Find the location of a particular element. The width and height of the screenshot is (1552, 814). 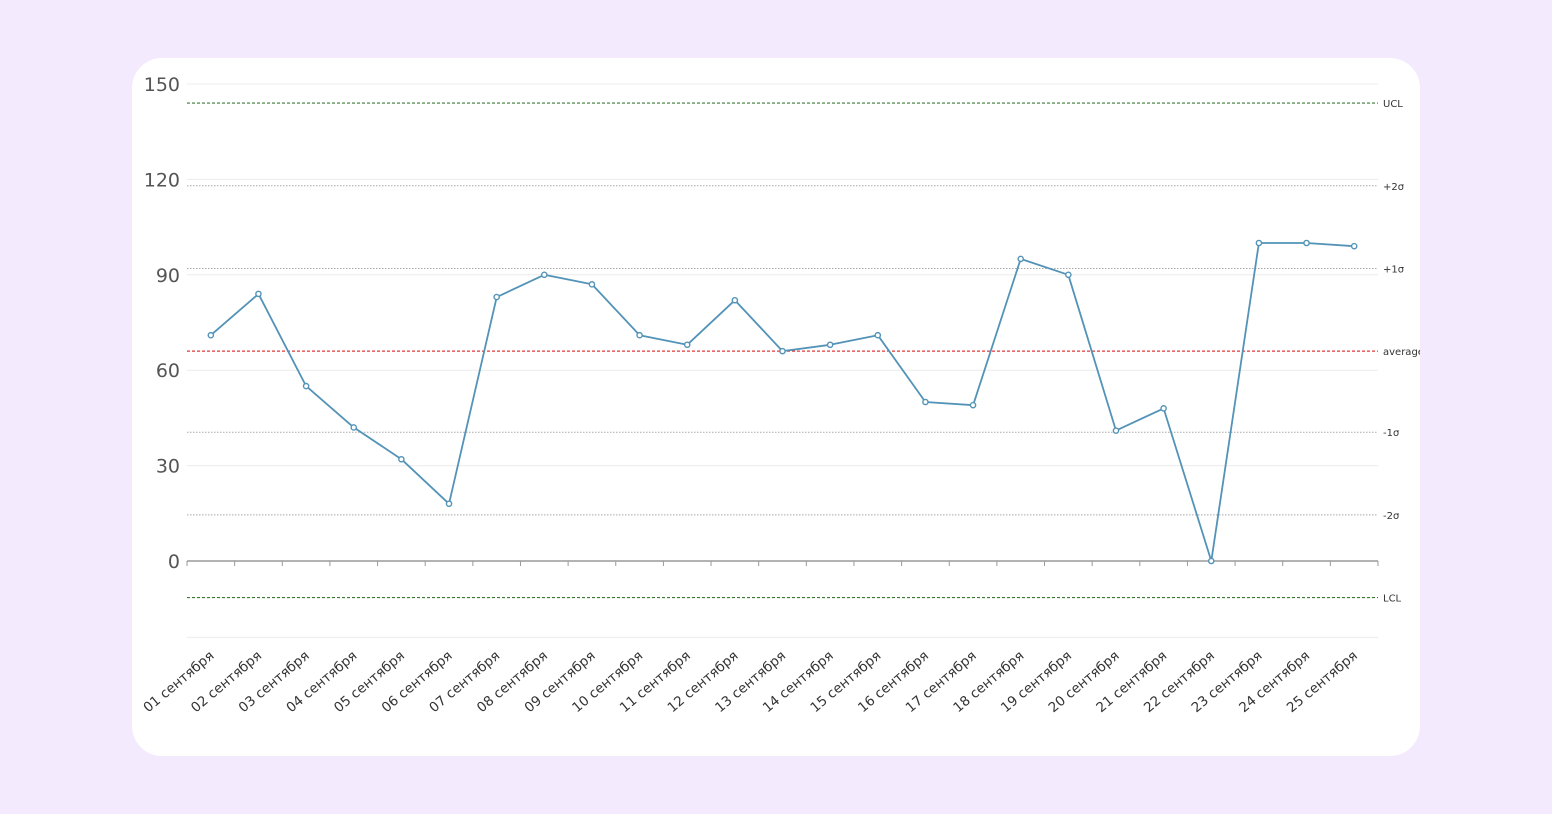

y-tick-label: 0 is located at coordinates (174, 562).